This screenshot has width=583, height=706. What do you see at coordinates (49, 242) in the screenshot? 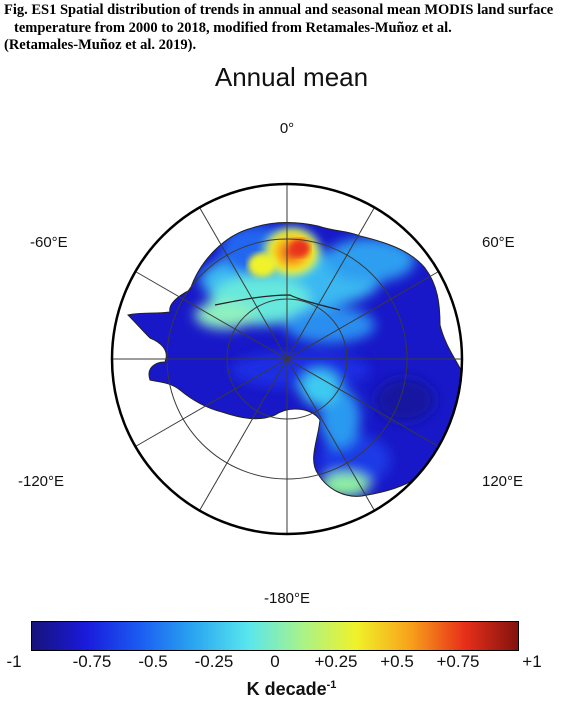
I see `label-minus60: -60°E` at bounding box center [49, 242].